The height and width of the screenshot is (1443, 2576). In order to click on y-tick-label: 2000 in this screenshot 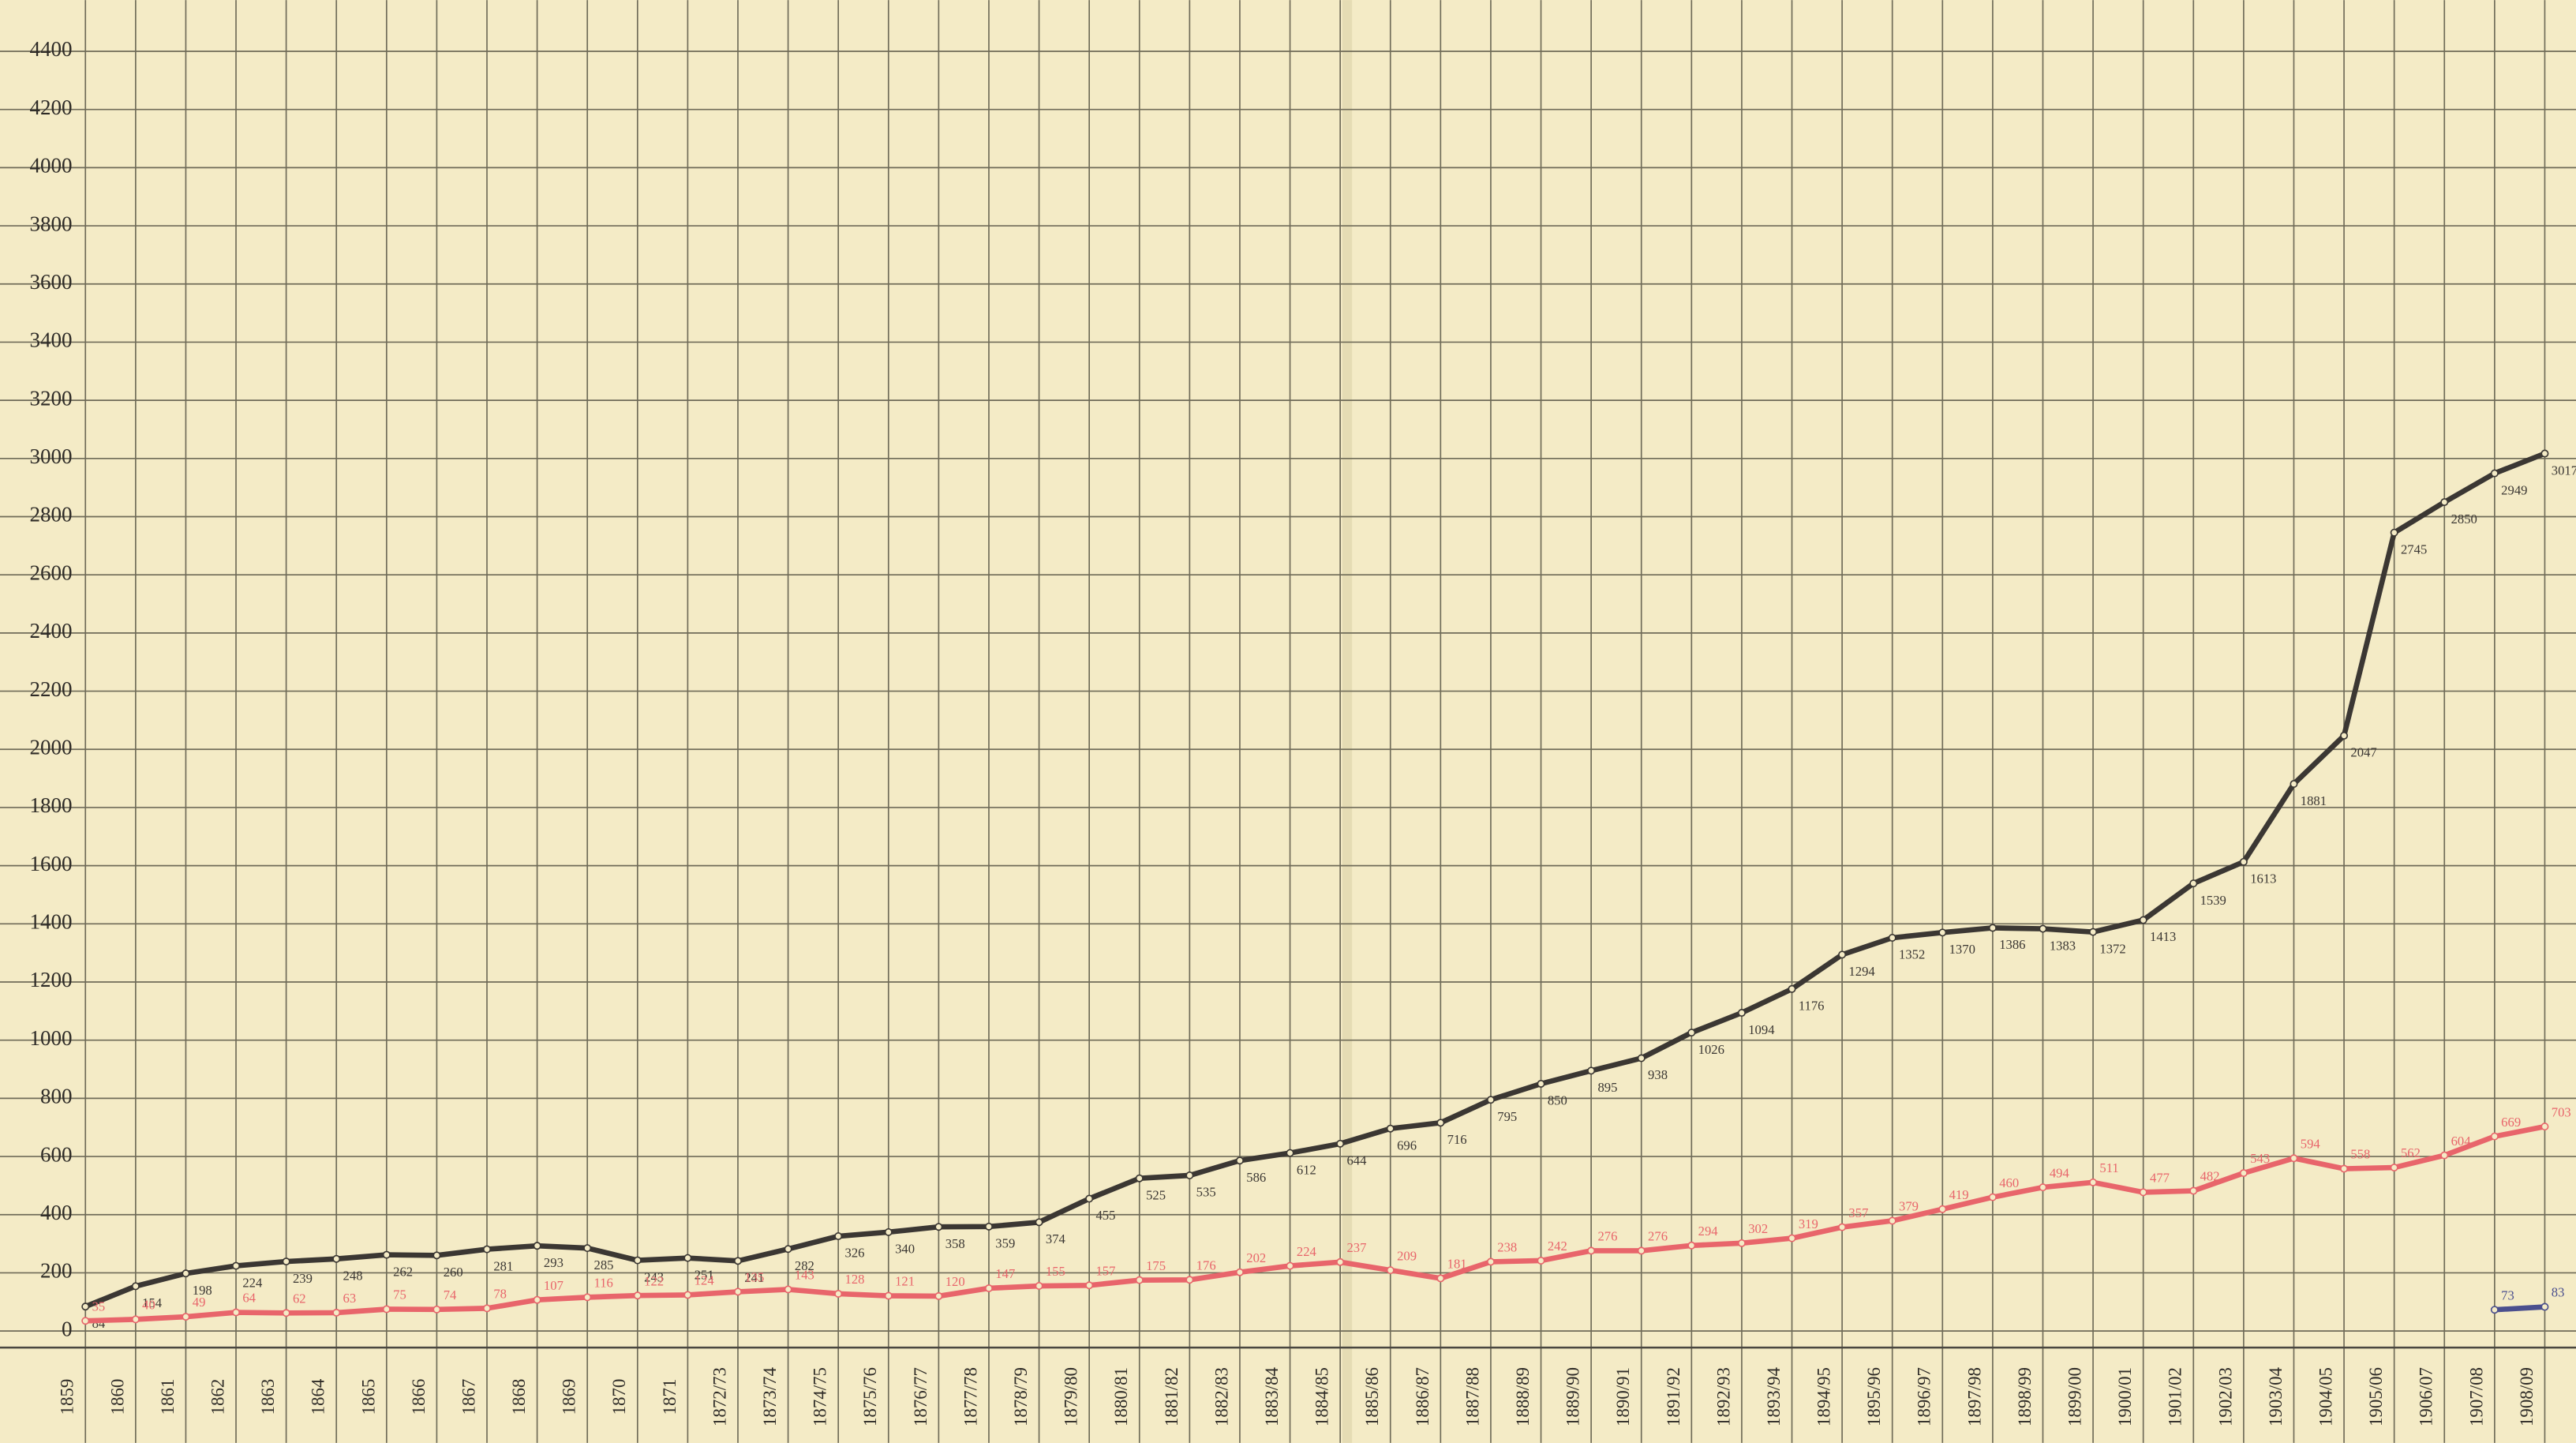, I will do `click(50, 747)`.